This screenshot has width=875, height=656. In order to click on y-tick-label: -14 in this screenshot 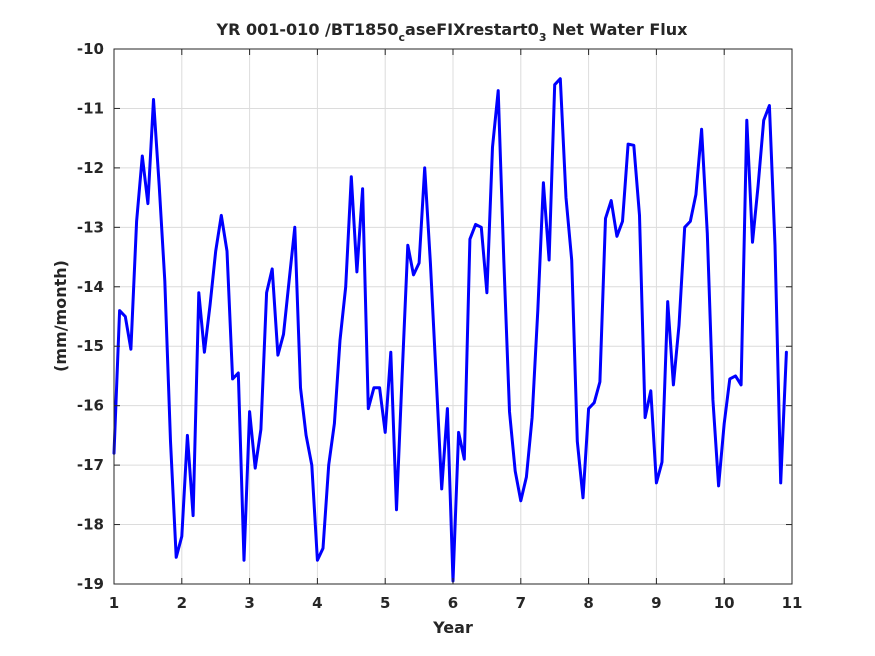, I will do `click(90, 287)`.